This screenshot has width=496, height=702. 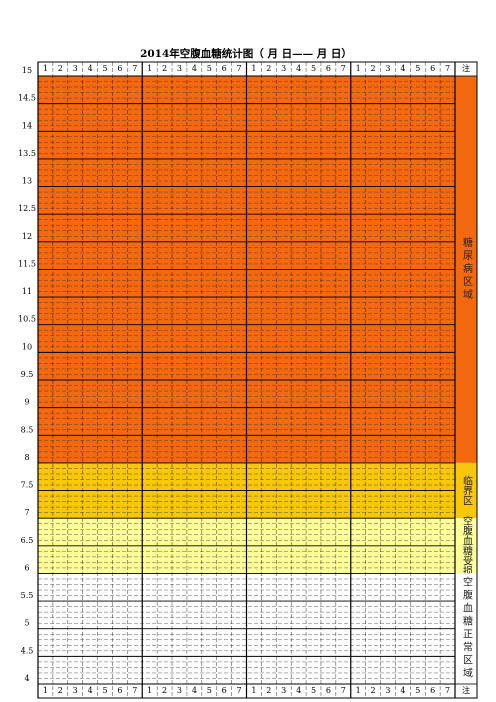 What do you see at coordinates (27, 98) in the screenshot?
I see `y-tick-label: 14.5` at bounding box center [27, 98].